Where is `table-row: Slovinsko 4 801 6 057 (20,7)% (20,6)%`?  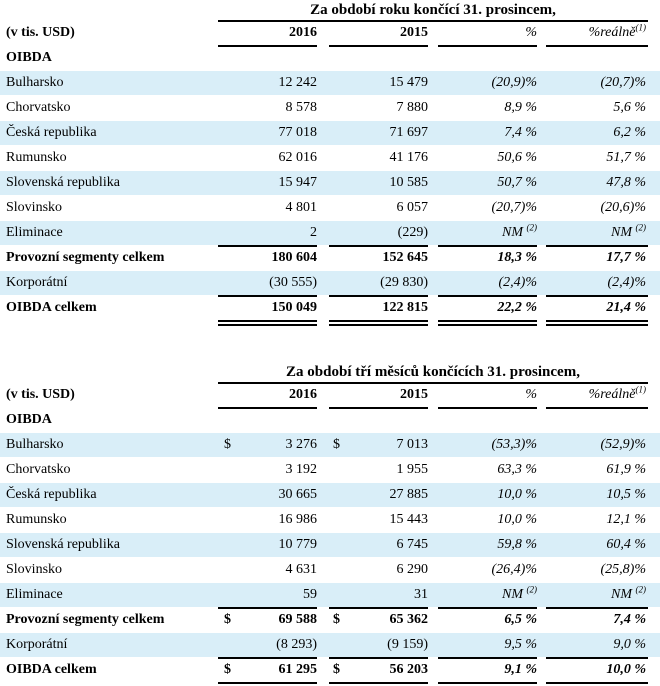
table-row: Slovinsko 4 801 6 057 (20,7)% (20,6)% is located at coordinates (330, 208).